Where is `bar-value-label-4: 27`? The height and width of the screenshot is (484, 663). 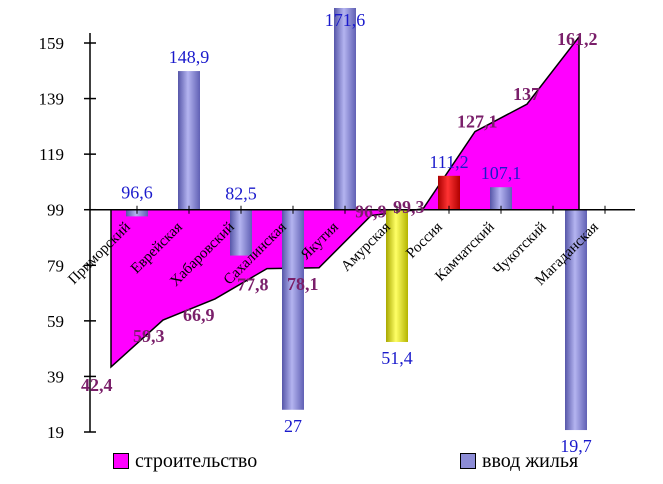
bar-value-label-4: 27 is located at coordinates (293, 426).